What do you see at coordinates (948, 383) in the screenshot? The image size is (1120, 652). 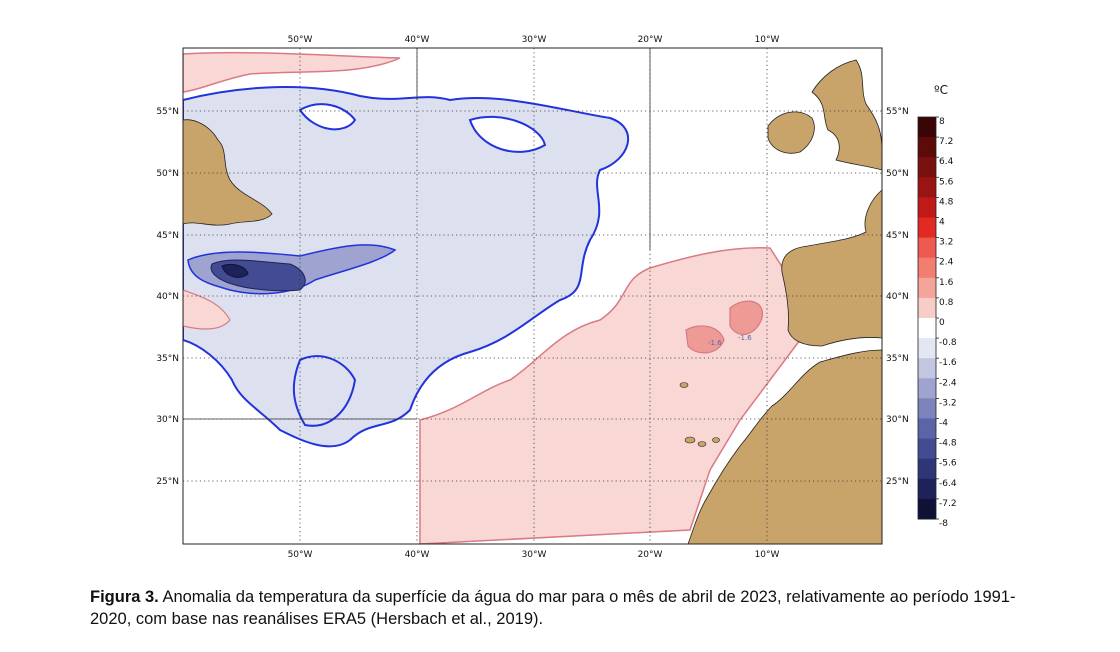 I see `colorbar-label: -2.4` at bounding box center [948, 383].